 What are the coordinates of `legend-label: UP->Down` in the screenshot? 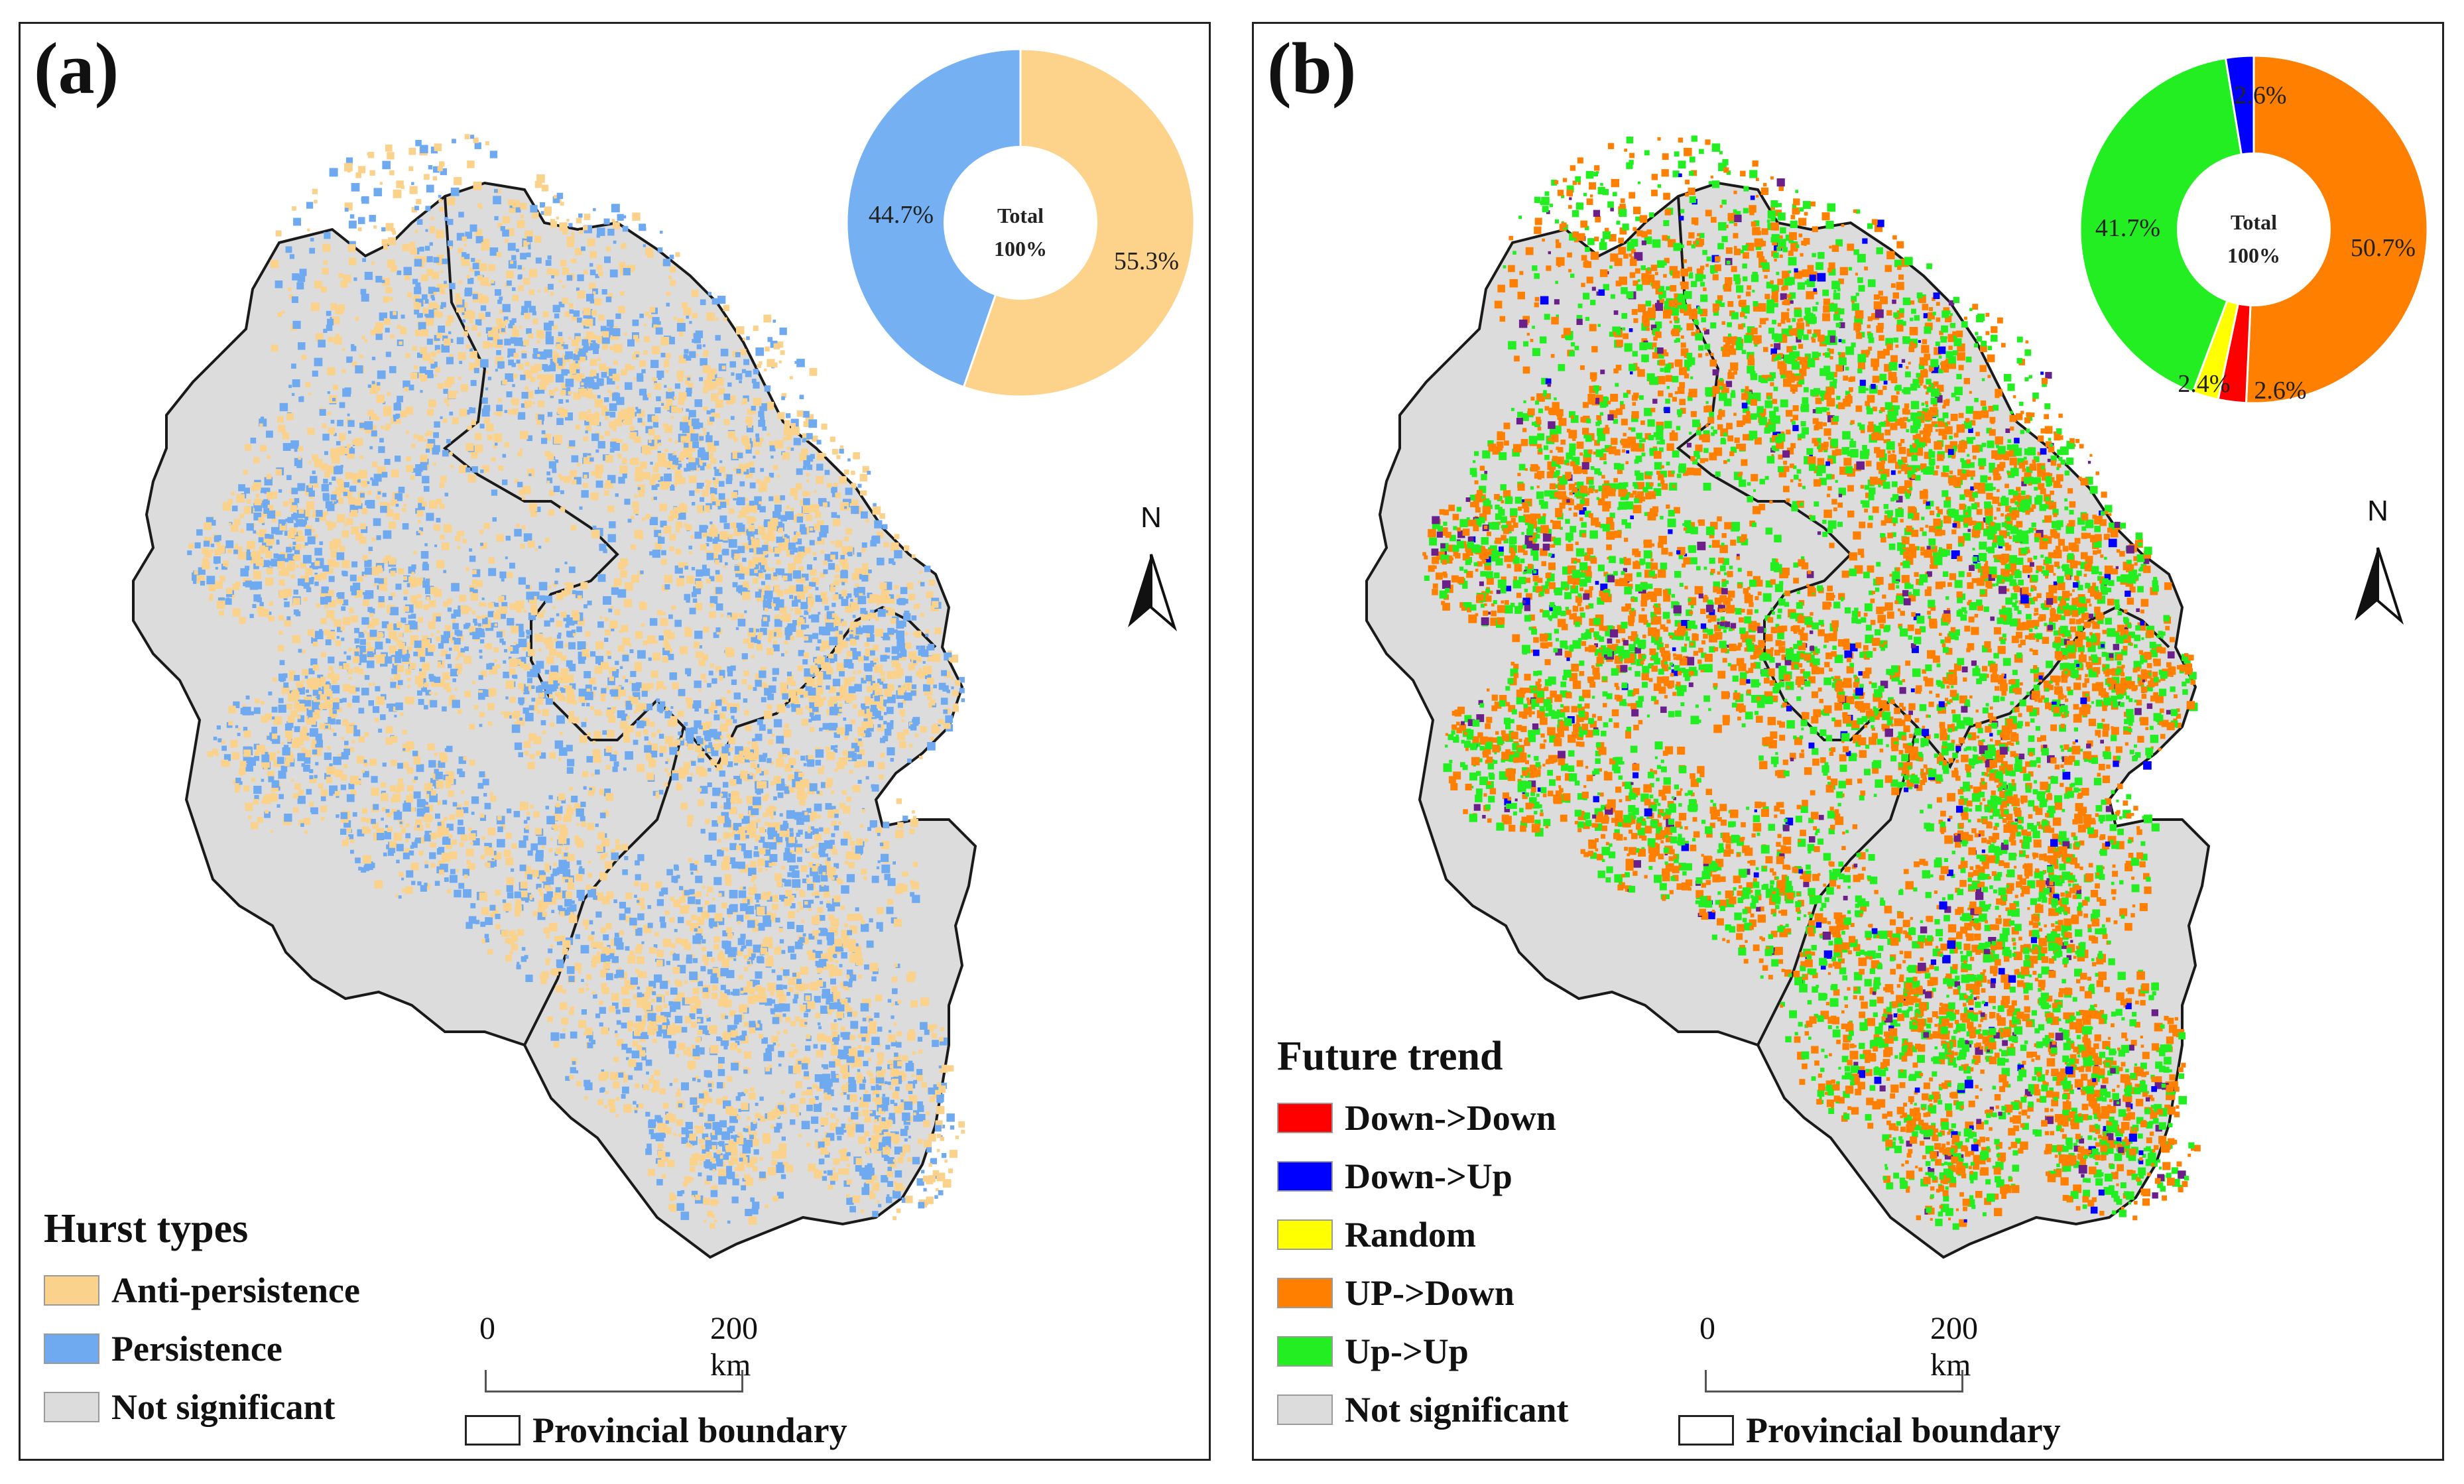 It's located at (1429, 1293).